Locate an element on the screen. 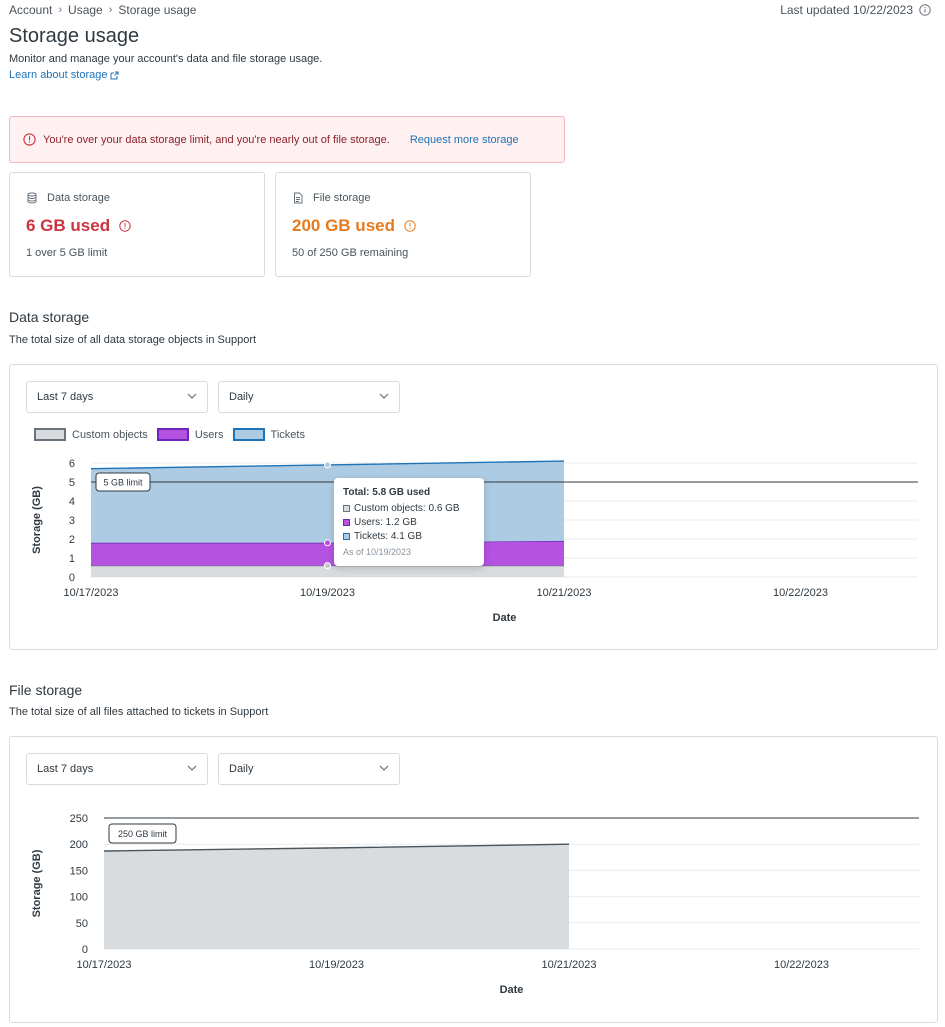 The width and height of the screenshot is (945, 1027). data-storage-sub: 1 over 5 GB limit is located at coordinates (67, 253).